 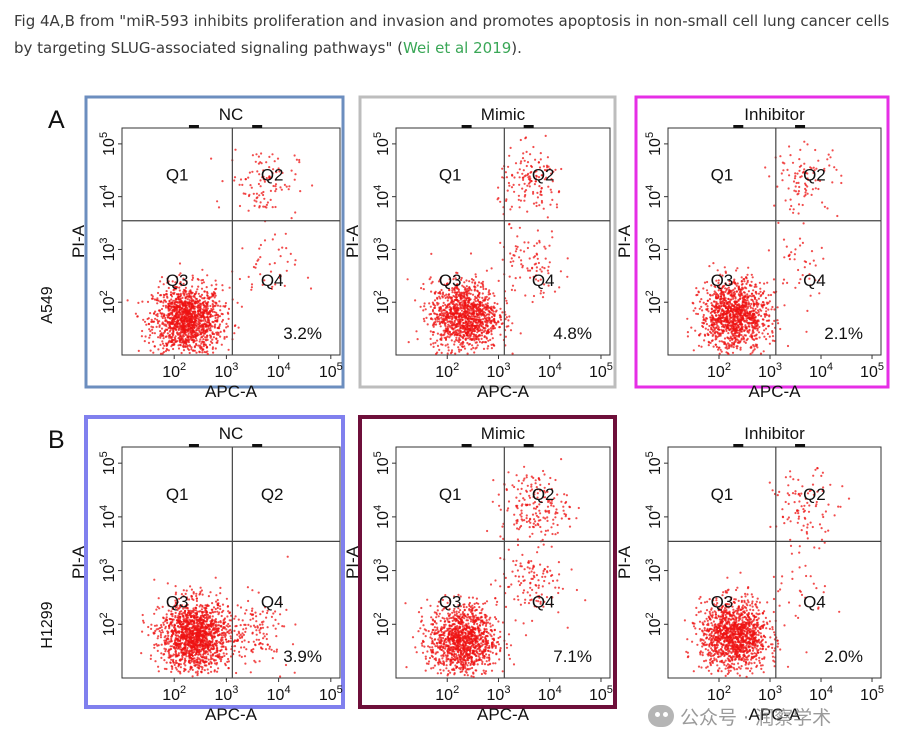 What do you see at coordinates (770, 371) in the screenshot?
I see `x-tick-label: 10³` at bounding box center [770, 371].